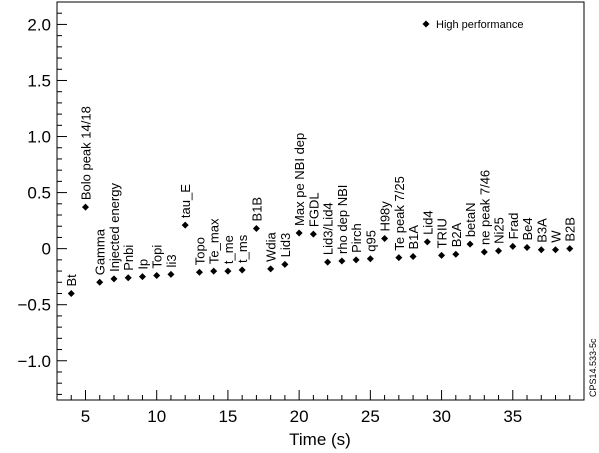 The image size is (599, 453). I want to click on data-point-label: Ni25, so click(499, 230).